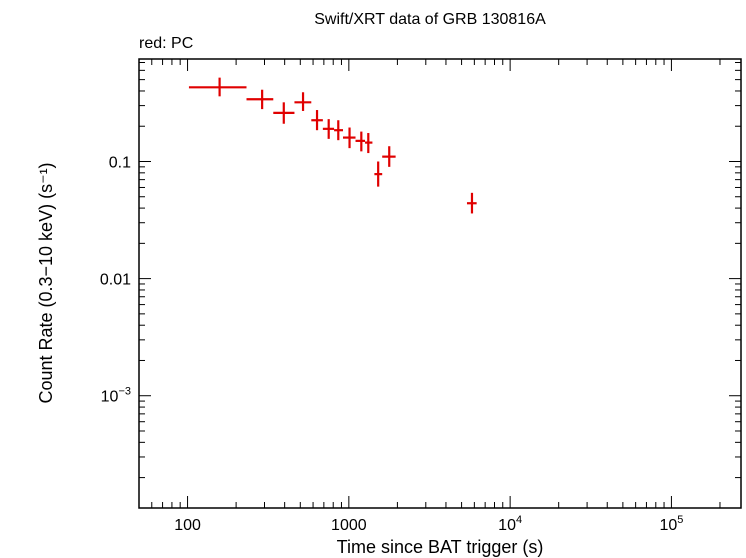 Image resolution: width=746 pixels, height=558 pixels. Describe the element at coordinates (510, 524) in the screenshot. I see `x-tick-label: 10⁴` at that location.